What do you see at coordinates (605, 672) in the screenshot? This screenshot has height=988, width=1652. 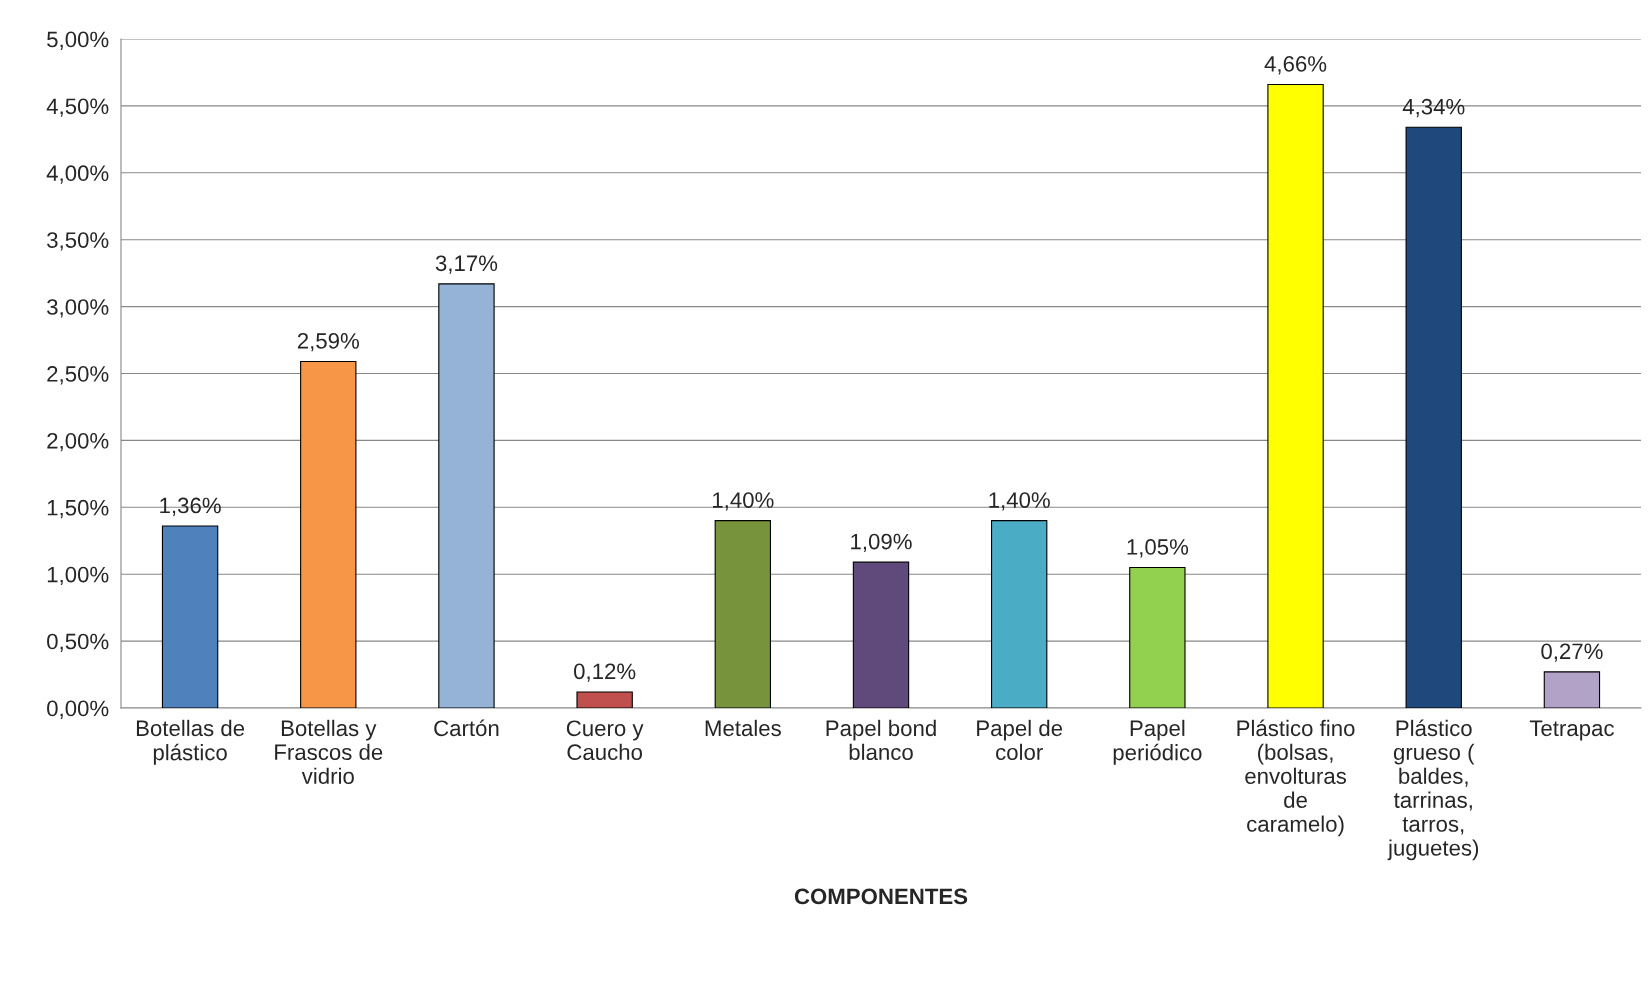 I see `data-label: 0,12%` at bounding box center [605, 672].